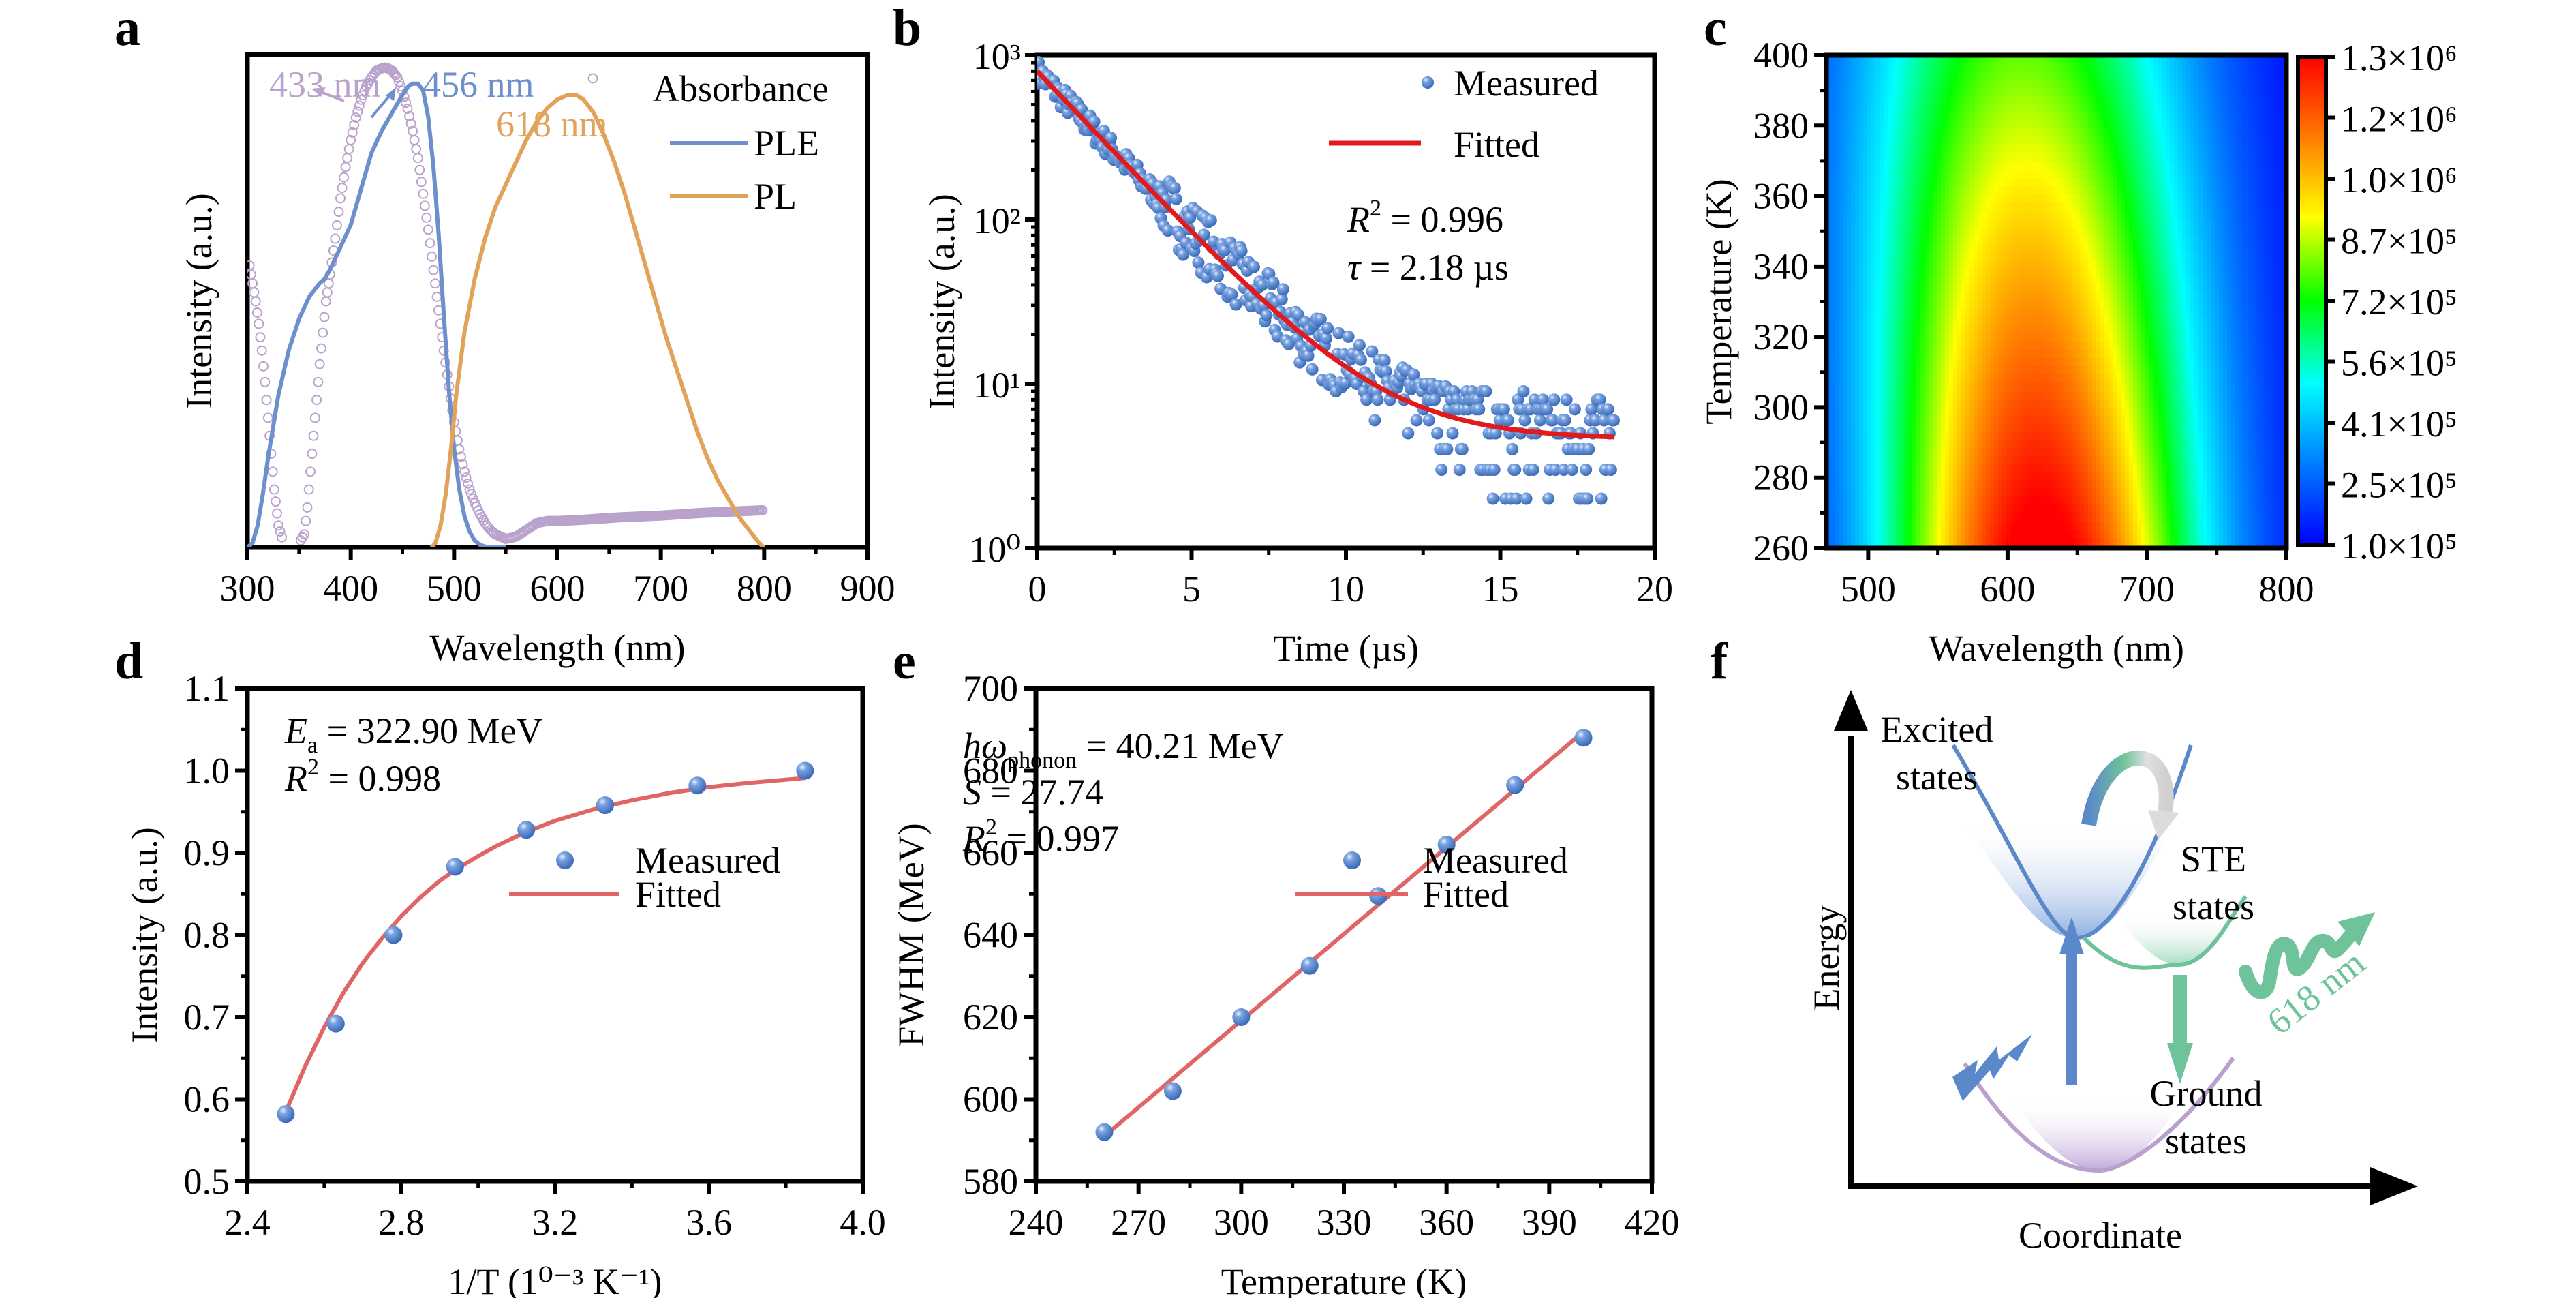 This screenshot has width=2576, height=1298. Describe the element at coordinates (1037, 589) in the screenshot. I see `x-tick-label: 0` at that location.